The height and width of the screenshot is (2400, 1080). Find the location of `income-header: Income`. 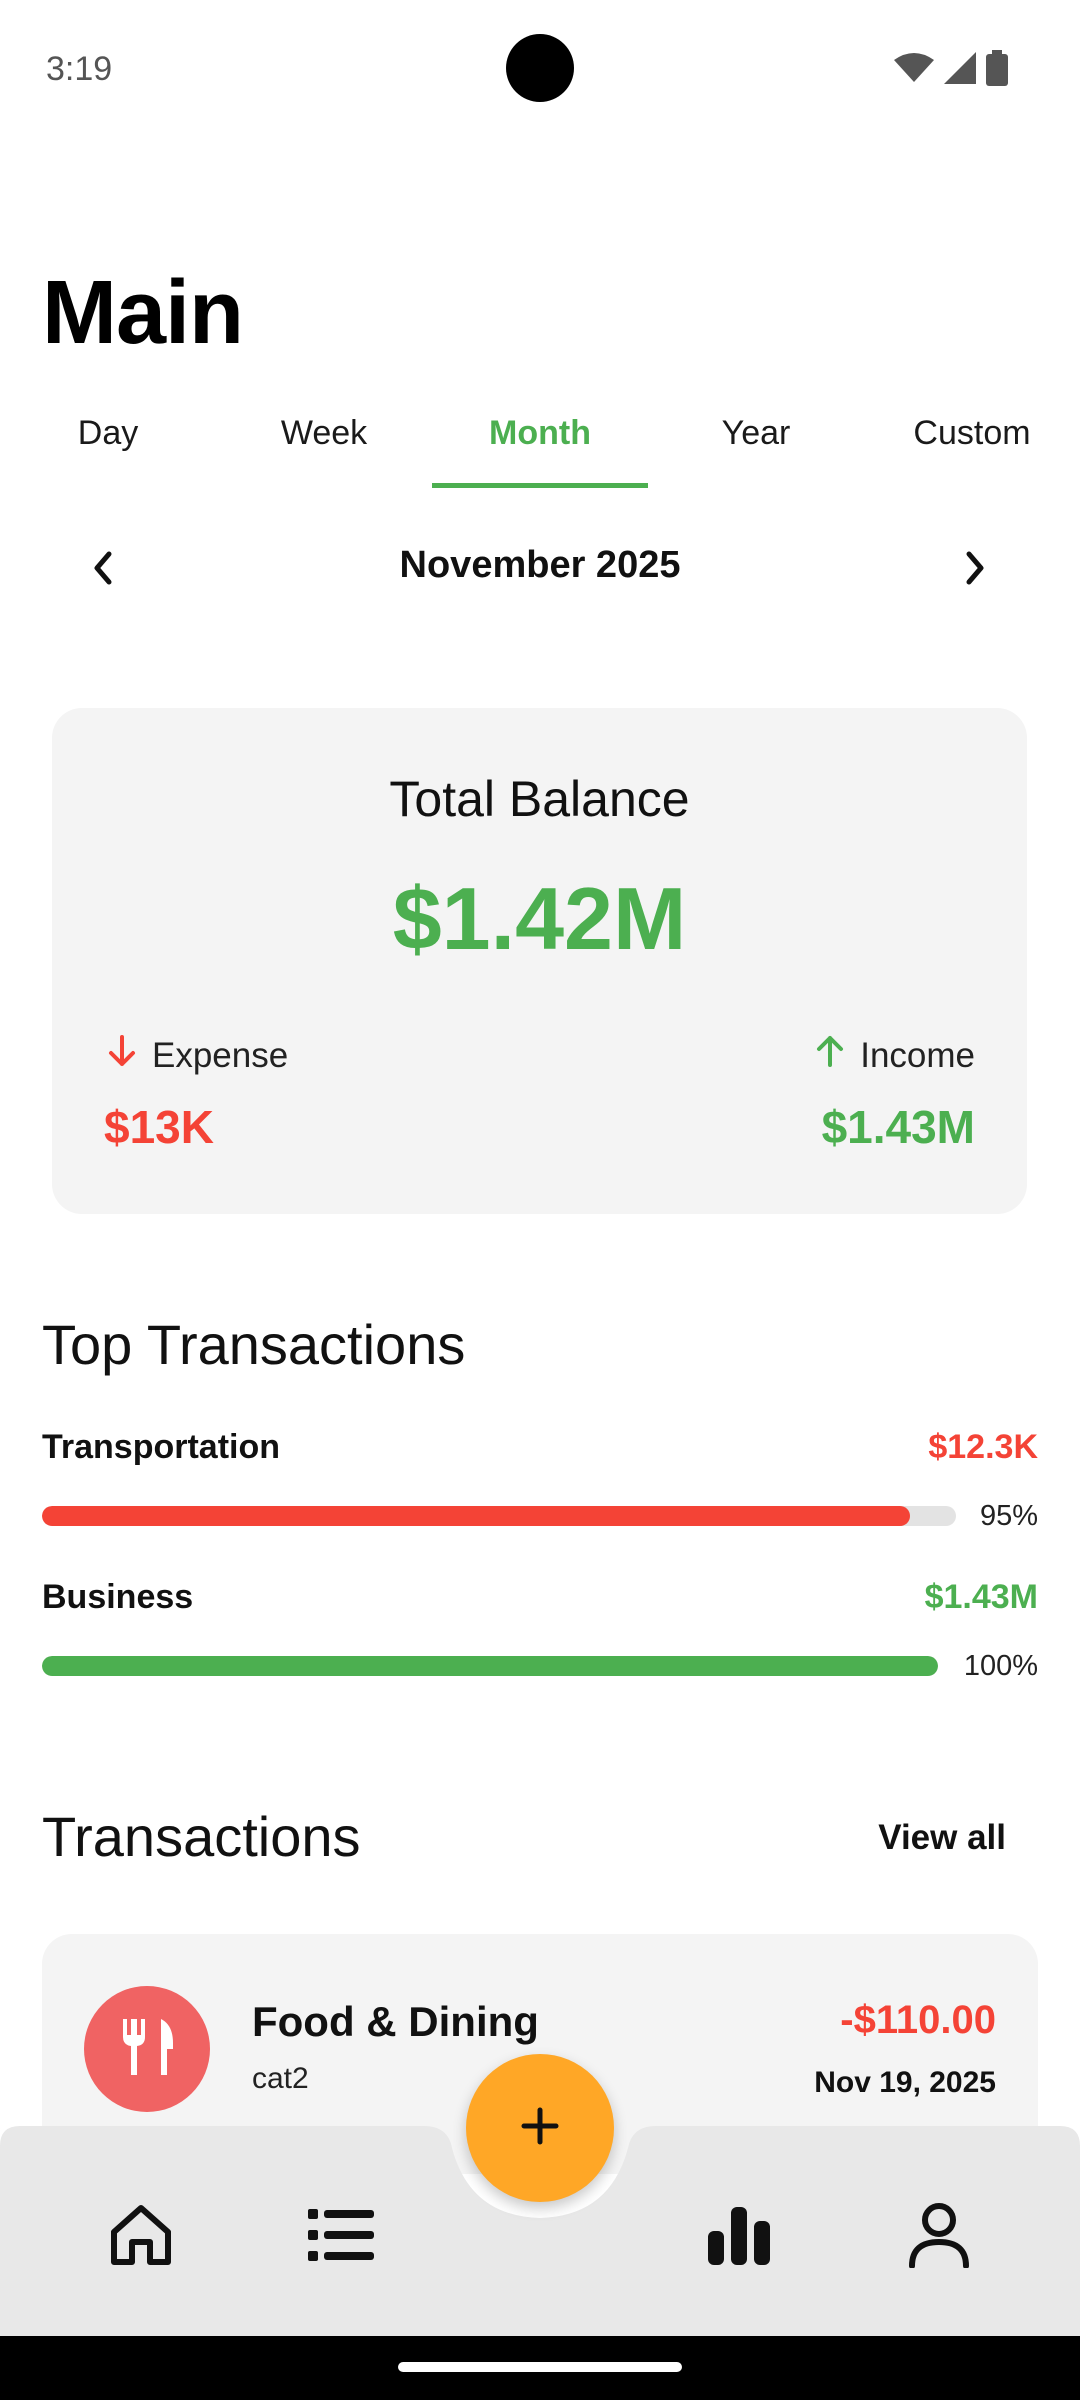

income-header: Income is located at coordinates (894, 1055).